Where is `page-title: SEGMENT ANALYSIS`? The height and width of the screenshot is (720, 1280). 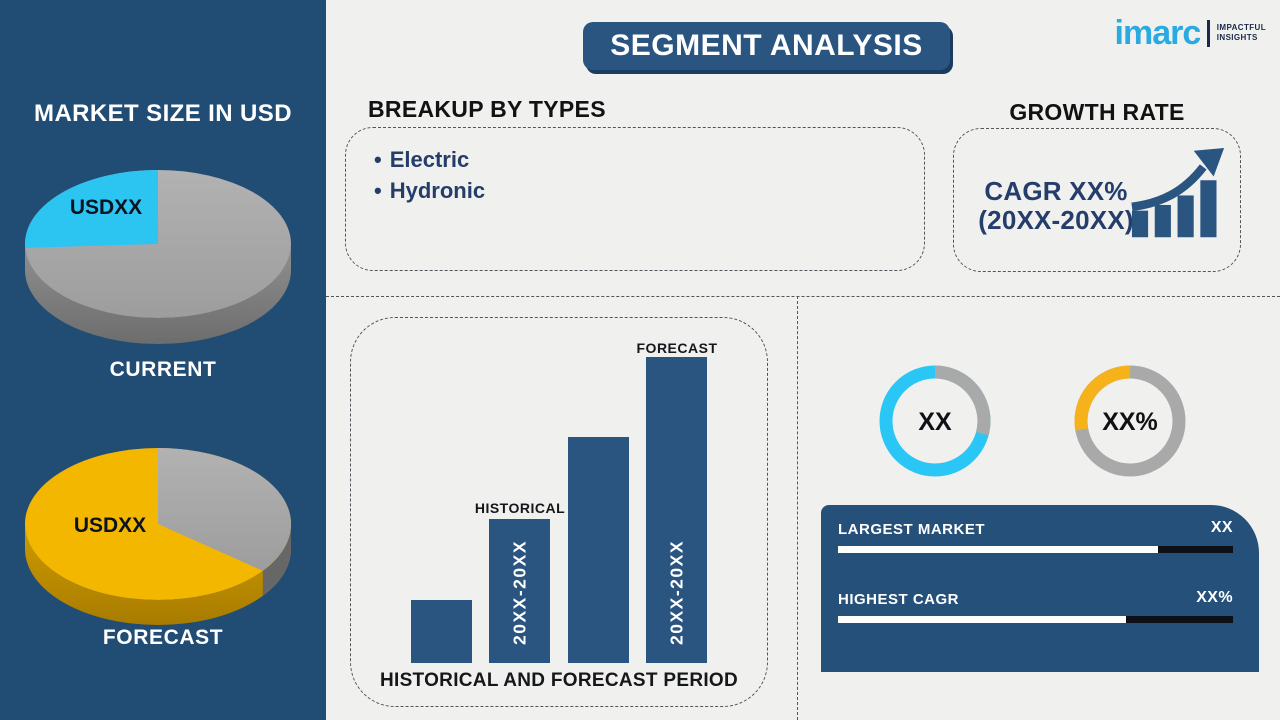 page-title: SEGMENT ANALYSIS is located at coordinates (766, 45).